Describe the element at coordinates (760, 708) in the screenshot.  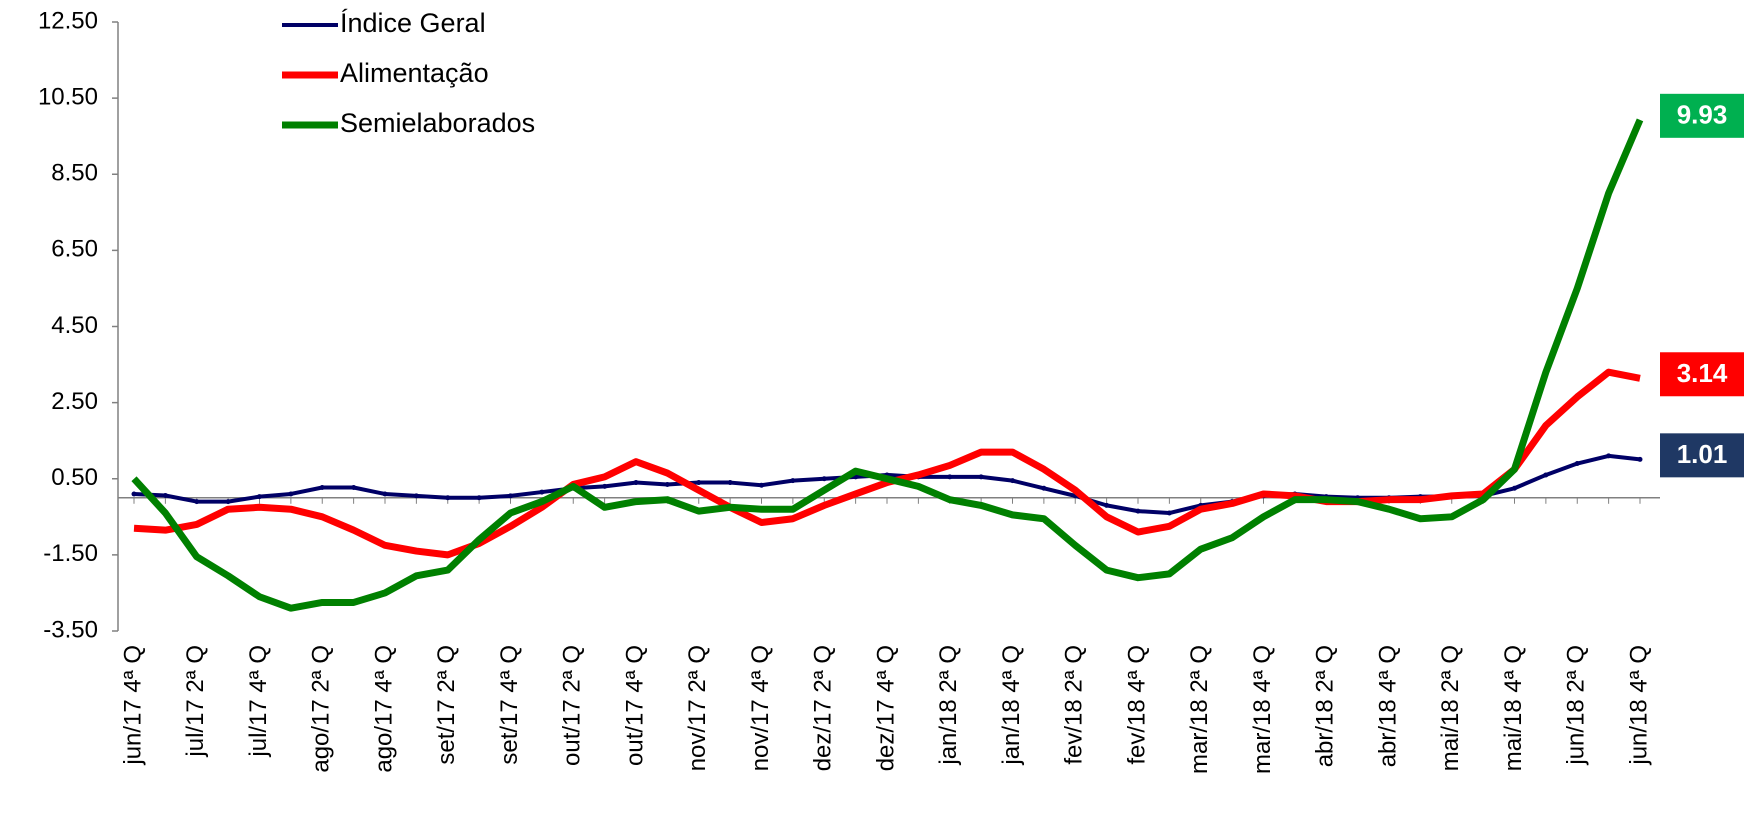
I see `x-tick-label: nov/17 4ª Q` at that location.